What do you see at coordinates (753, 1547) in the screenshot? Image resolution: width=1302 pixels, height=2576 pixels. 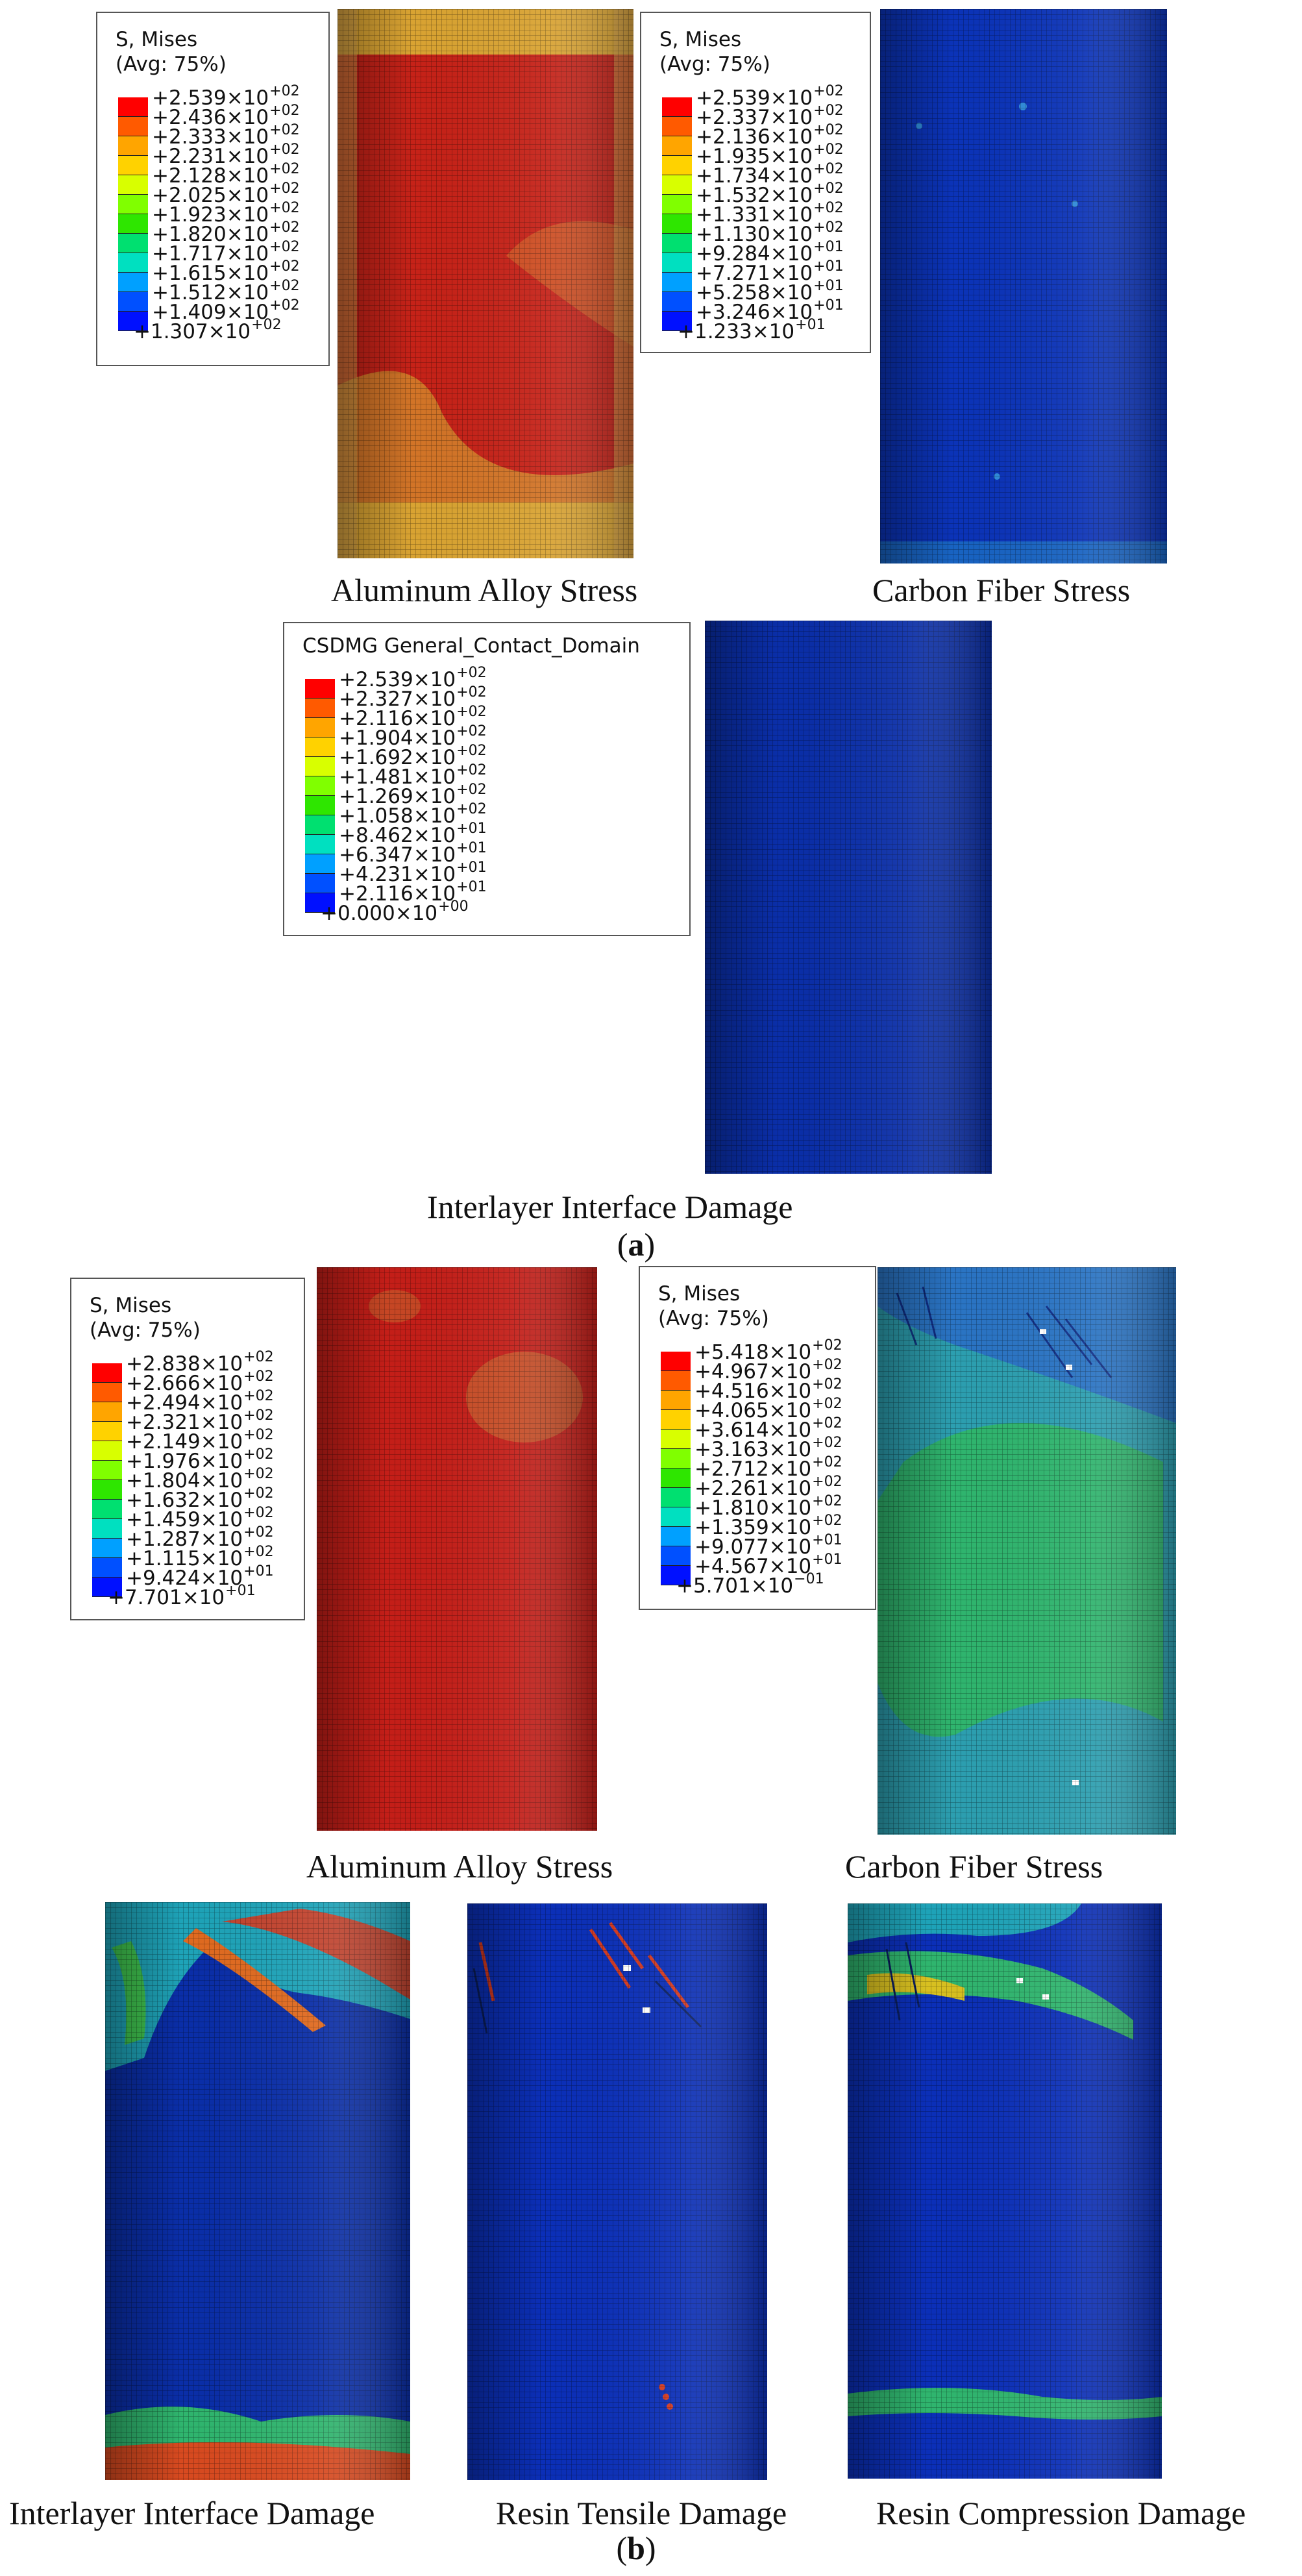 I see `legend-value-mantissa: +9.077×10` at bounding box center [753, 1547].